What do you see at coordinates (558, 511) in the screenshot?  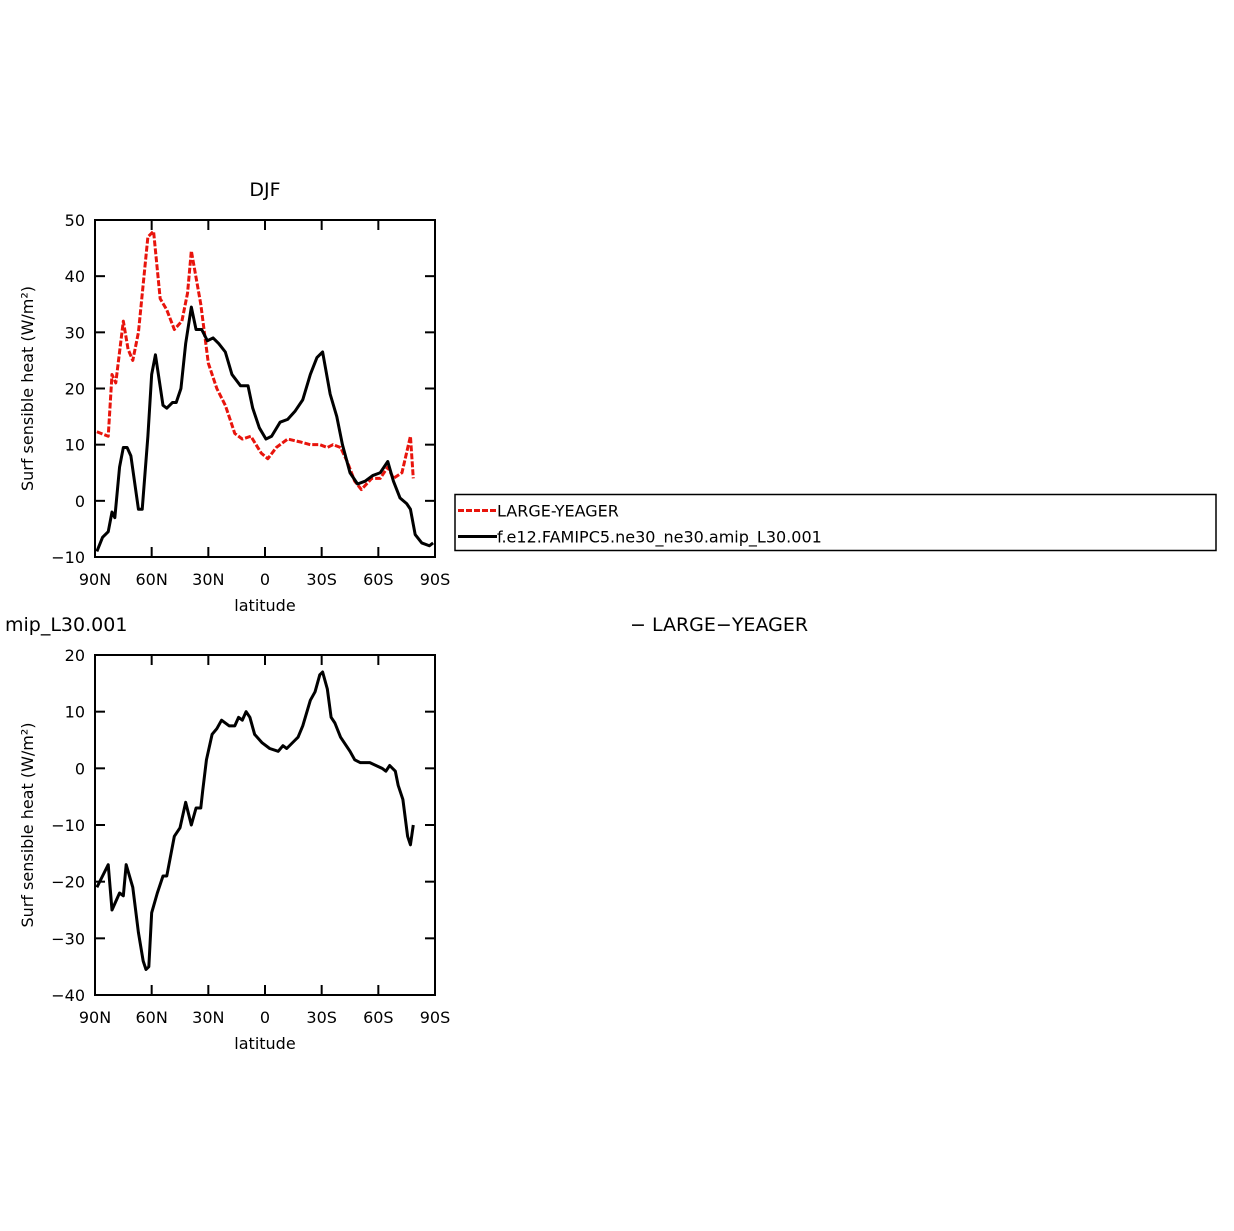 I see `legend-label: LARGE-YEAGER` at bounding box center [558, 511].